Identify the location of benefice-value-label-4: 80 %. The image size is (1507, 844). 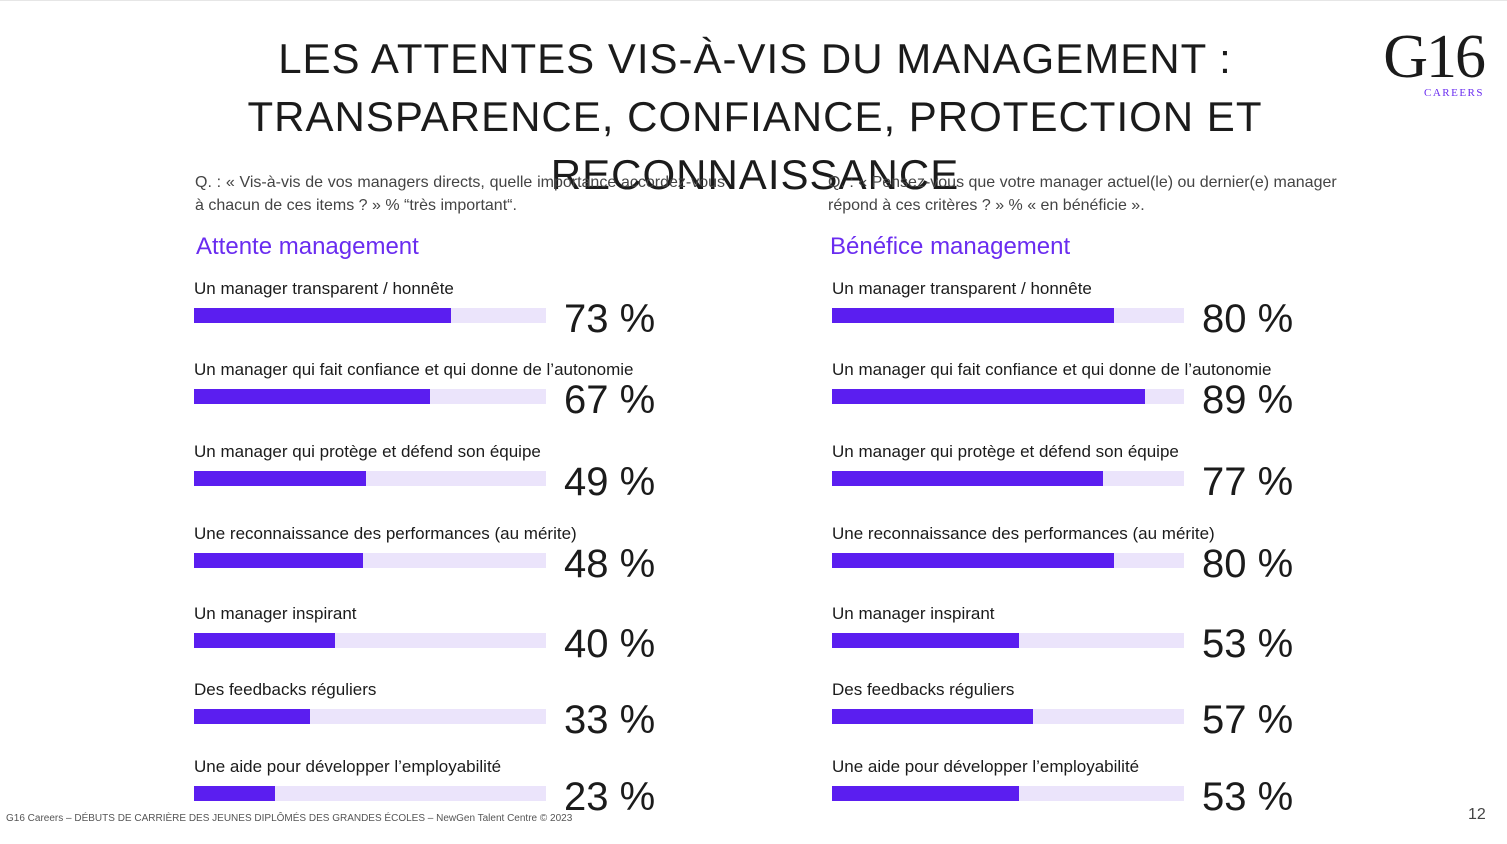
(1248, 564).